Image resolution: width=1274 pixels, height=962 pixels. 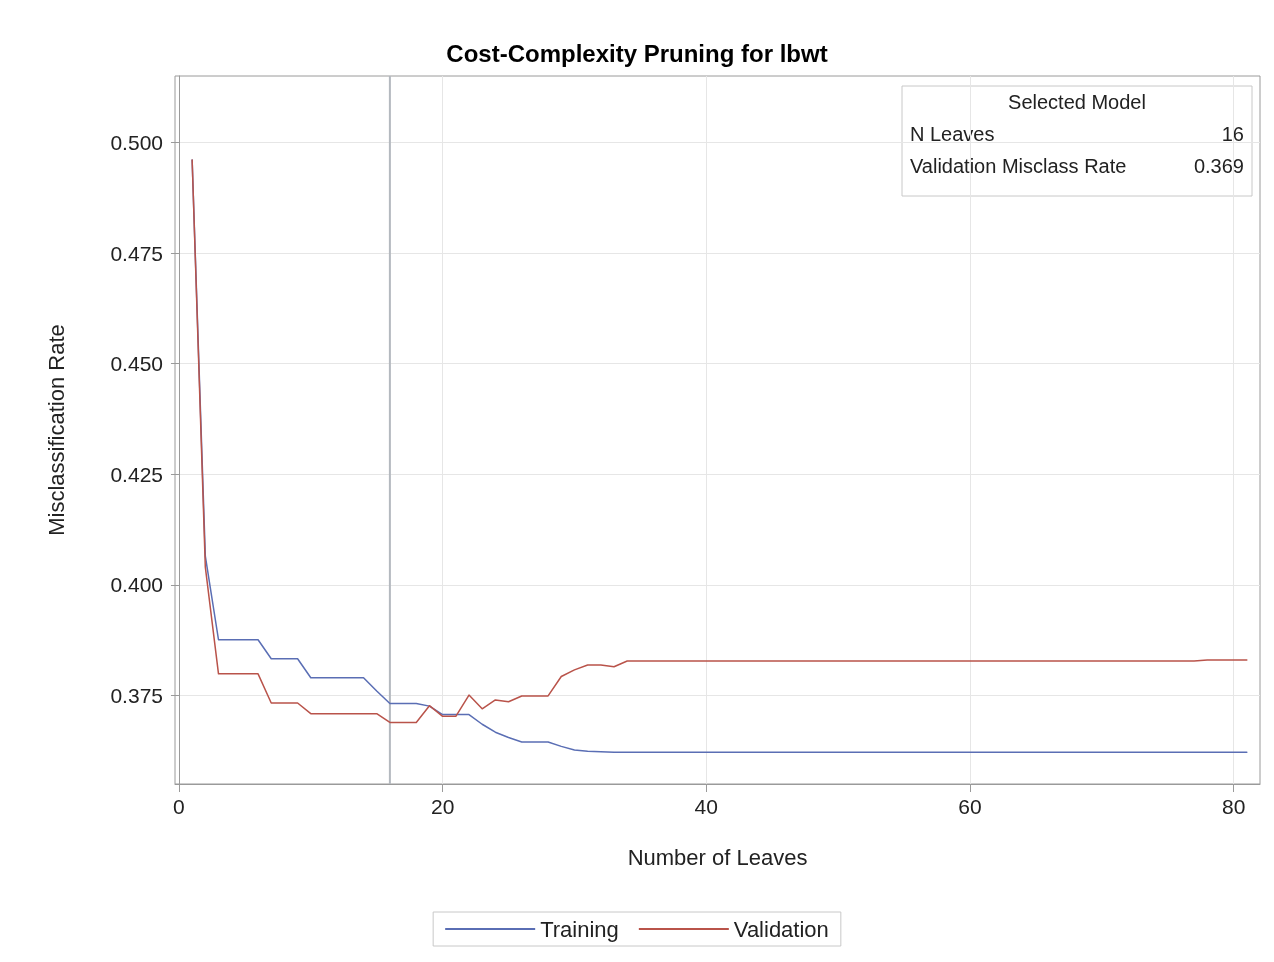 What do you see at coordinates (781, 929) in the screenshot?
I see `legend-label: Validation` at bounding box center [781, 929].